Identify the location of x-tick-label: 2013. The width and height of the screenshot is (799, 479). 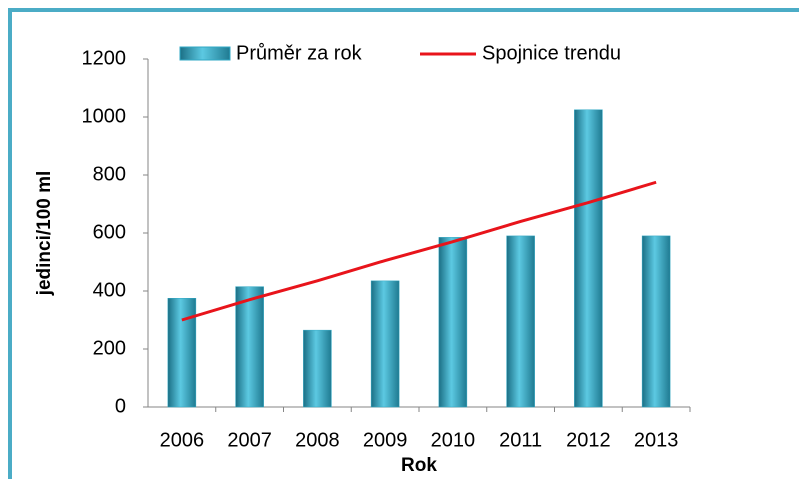
(656, 440).